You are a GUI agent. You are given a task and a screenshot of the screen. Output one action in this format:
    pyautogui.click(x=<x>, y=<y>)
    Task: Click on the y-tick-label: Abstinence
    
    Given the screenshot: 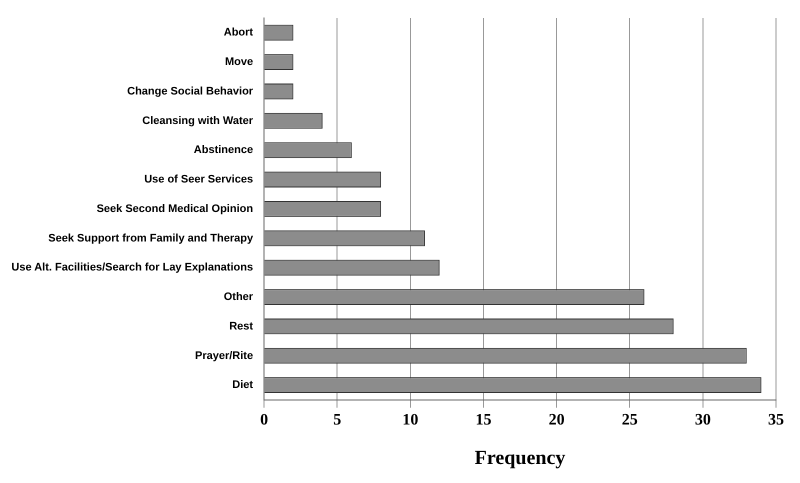 What is the action you would take?
    pyautogui.click(x=224, y=150)
    